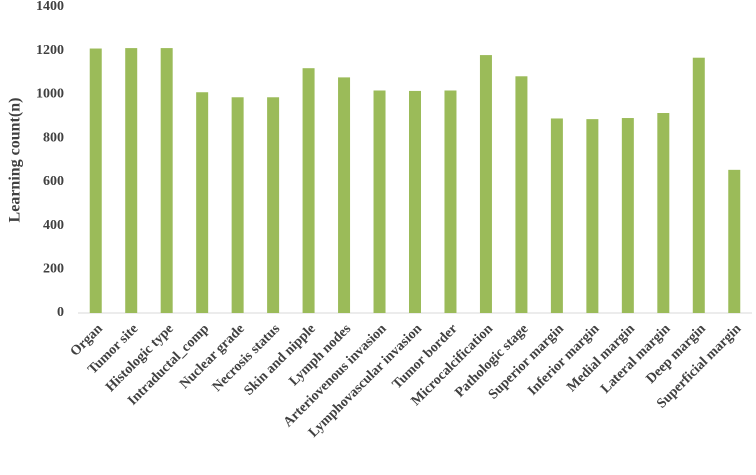 Image resolution: width=756 pixels, height=475 pixels. What do you see at coordinates (15, 160) in the screenshot?
I see `y-axis-label: Learning count(n)` at bounding box center [15, 160].